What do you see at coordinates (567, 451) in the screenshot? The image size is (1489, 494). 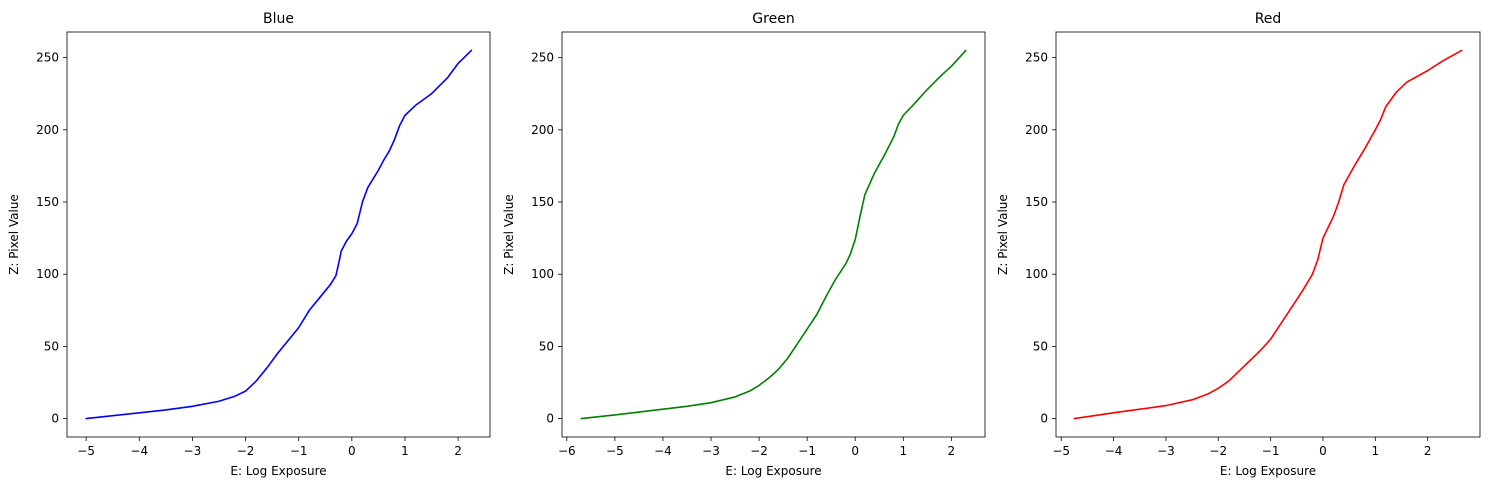 I see `x-tick-label: −6` at bounding box center [567, 451].